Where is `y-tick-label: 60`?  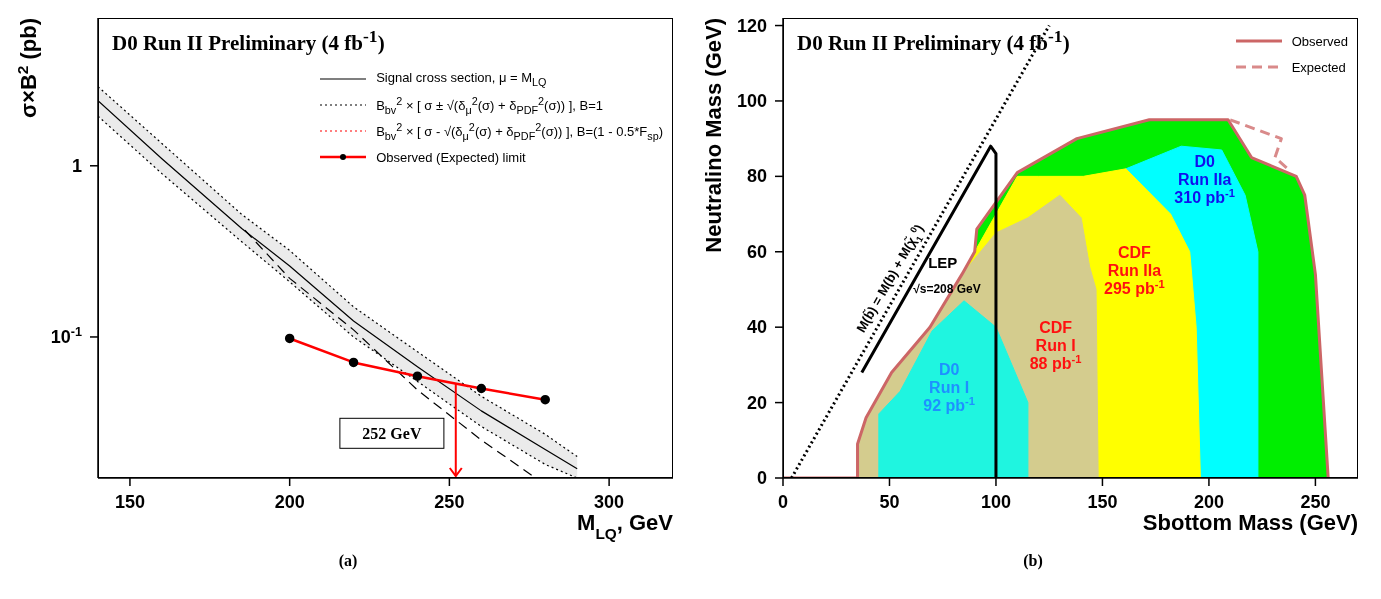 y-tick-label: 60 is located at coordinates (756, 251).